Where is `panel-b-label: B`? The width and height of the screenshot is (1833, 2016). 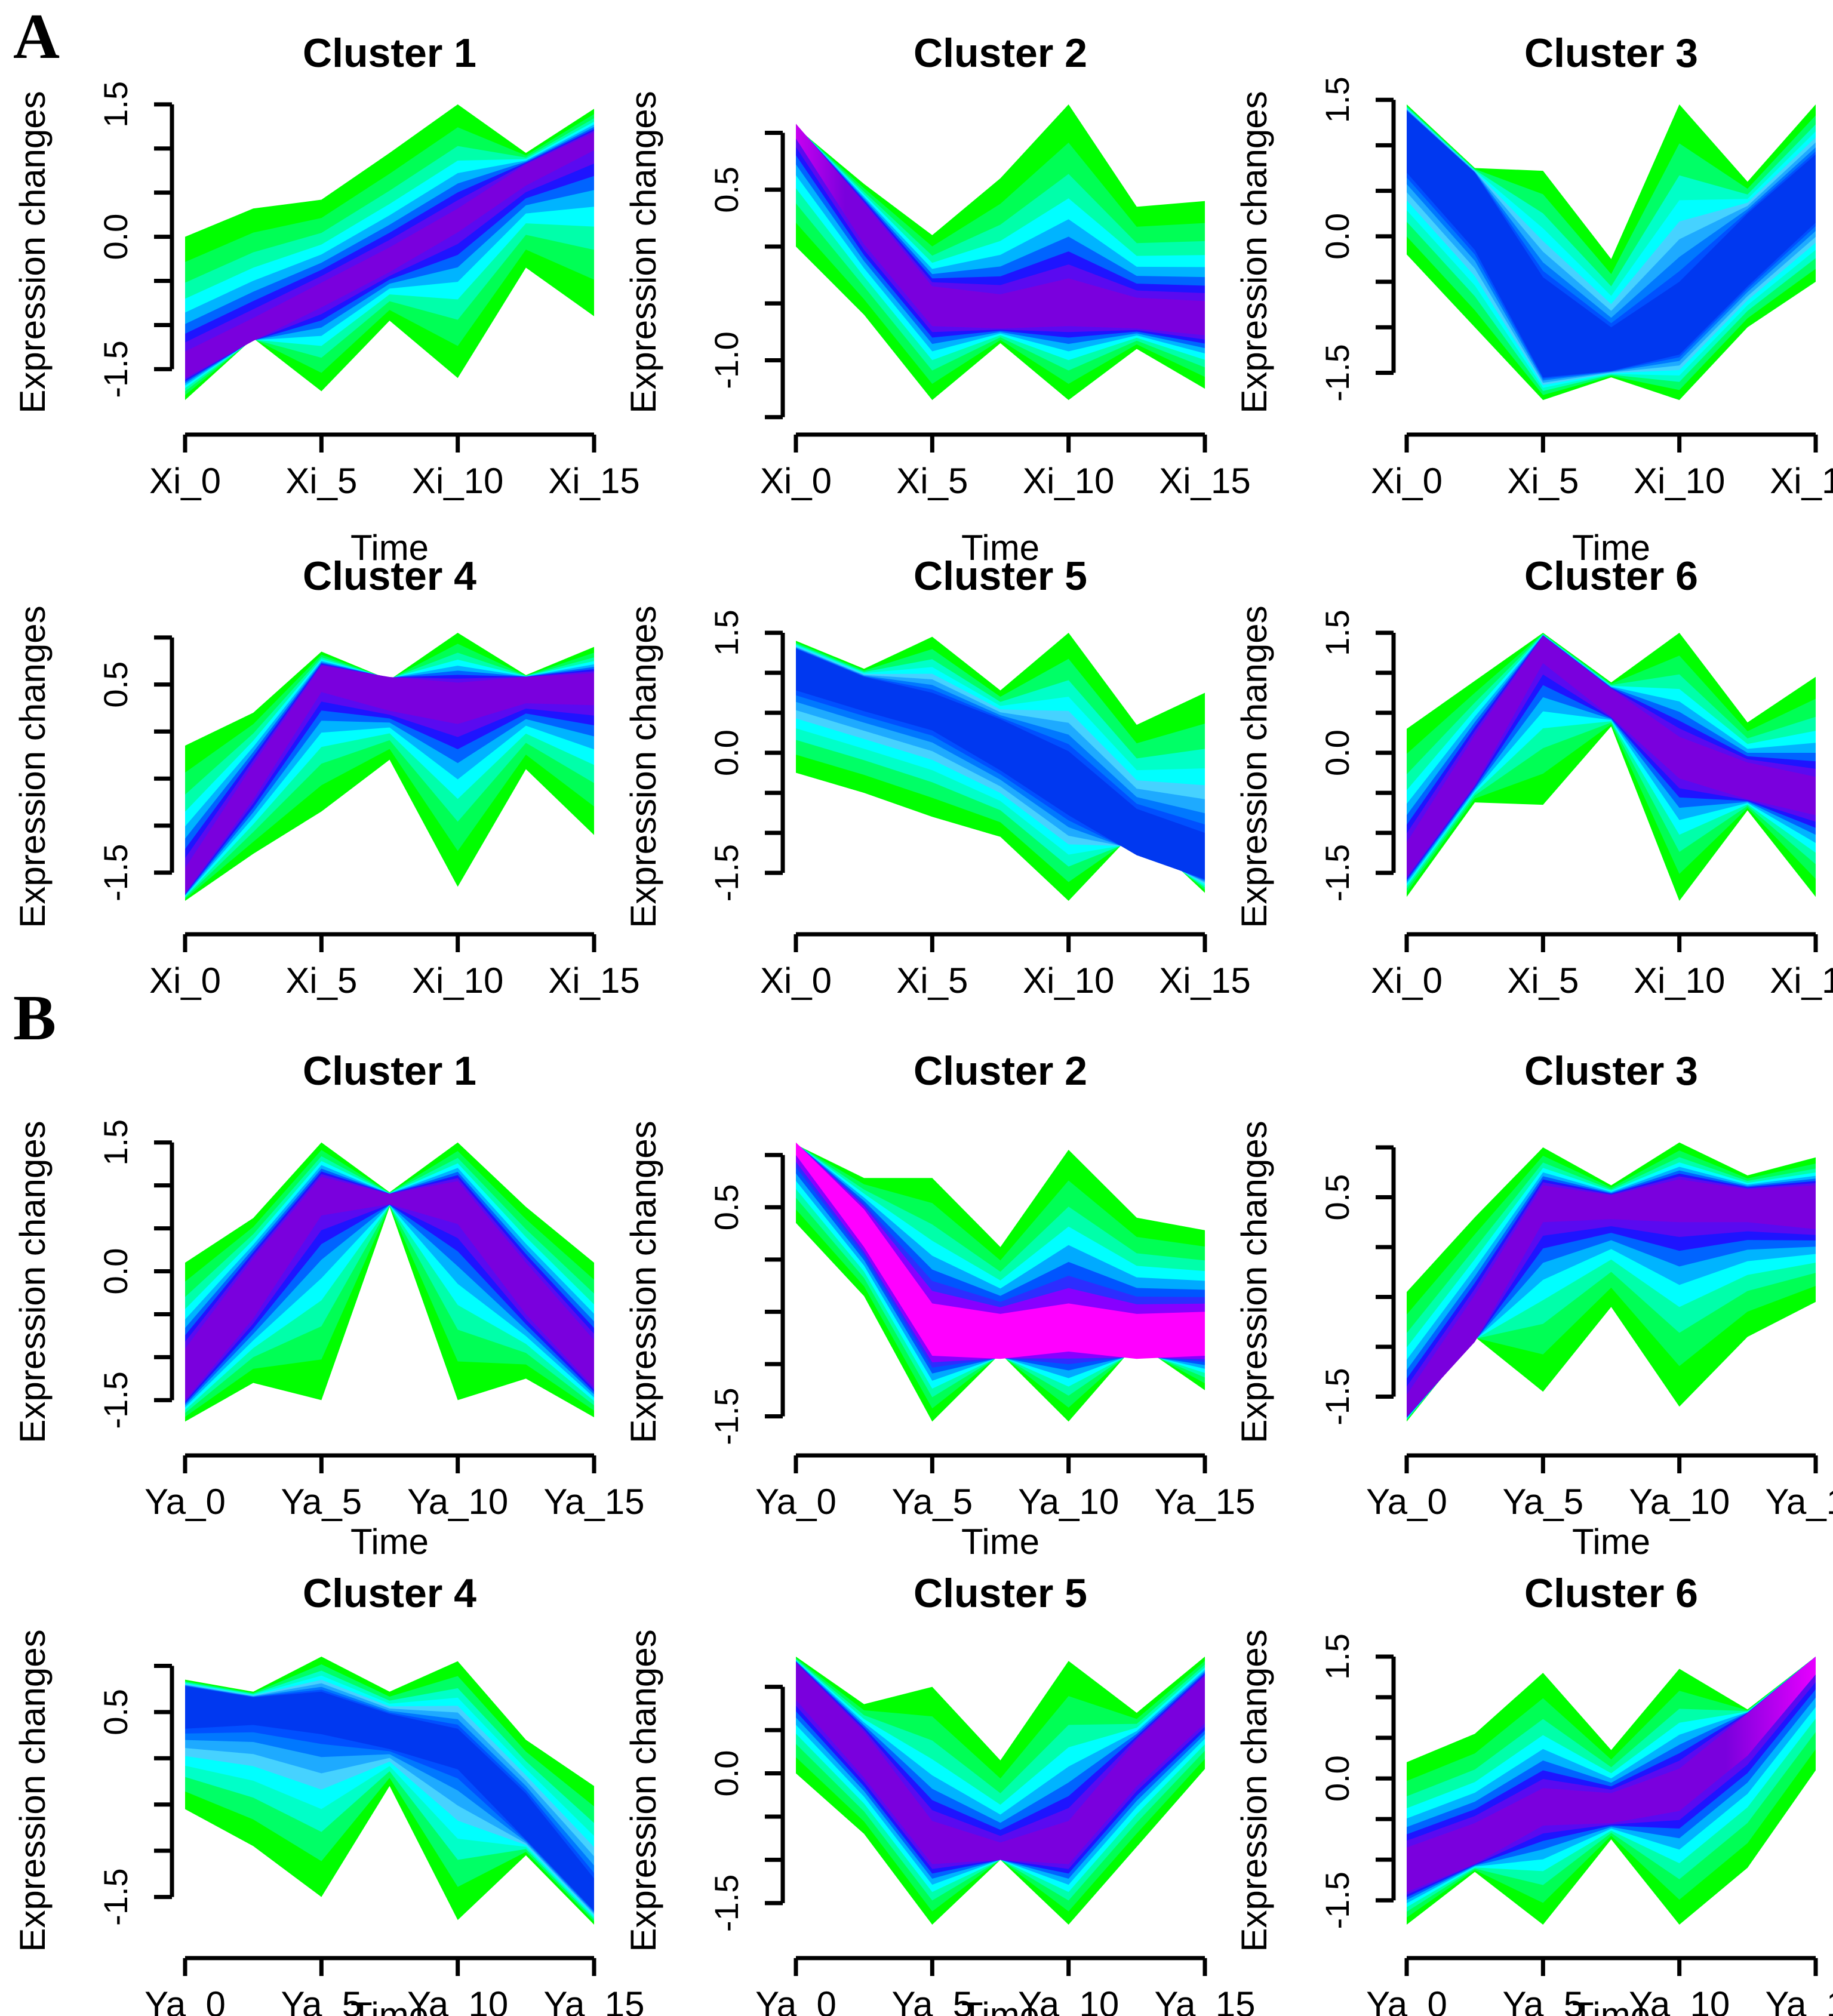 panel-b-label: B is located at coordinates (35, 1018).